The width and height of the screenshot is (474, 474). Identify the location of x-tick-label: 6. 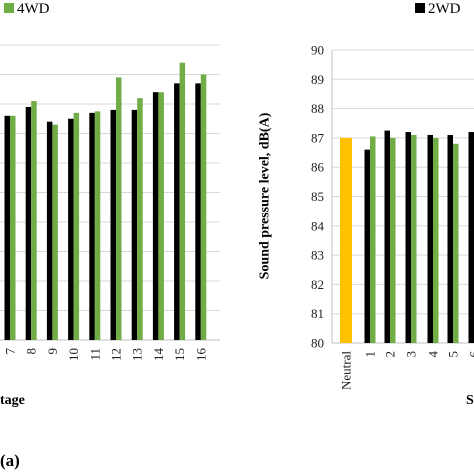
(470, 354).